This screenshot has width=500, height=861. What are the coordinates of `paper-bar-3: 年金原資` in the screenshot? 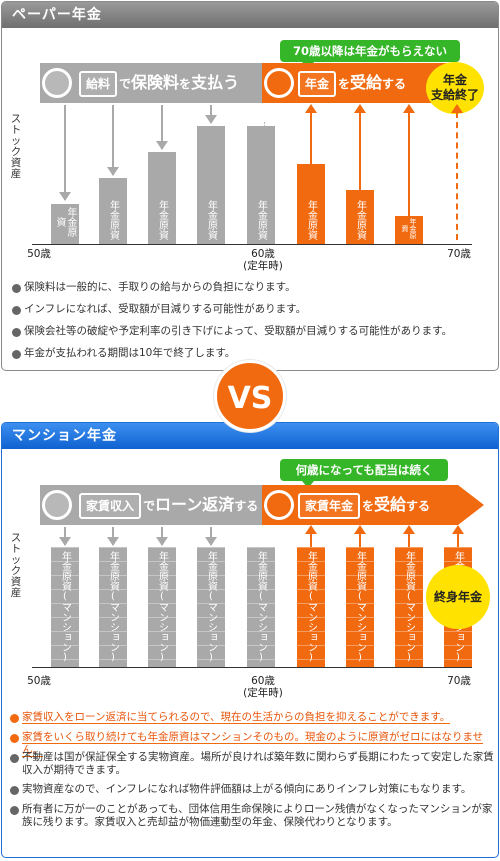 It's located at (162, 198).